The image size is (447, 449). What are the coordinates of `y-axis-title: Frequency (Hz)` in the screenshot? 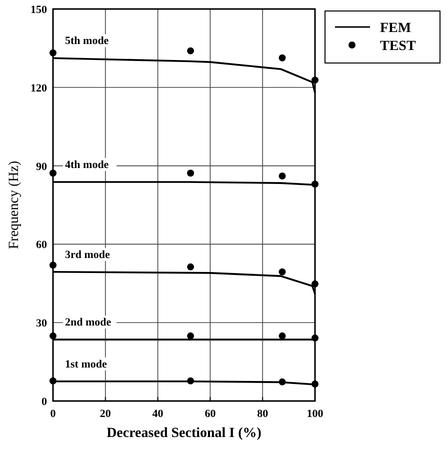 It's located at (14, 205).